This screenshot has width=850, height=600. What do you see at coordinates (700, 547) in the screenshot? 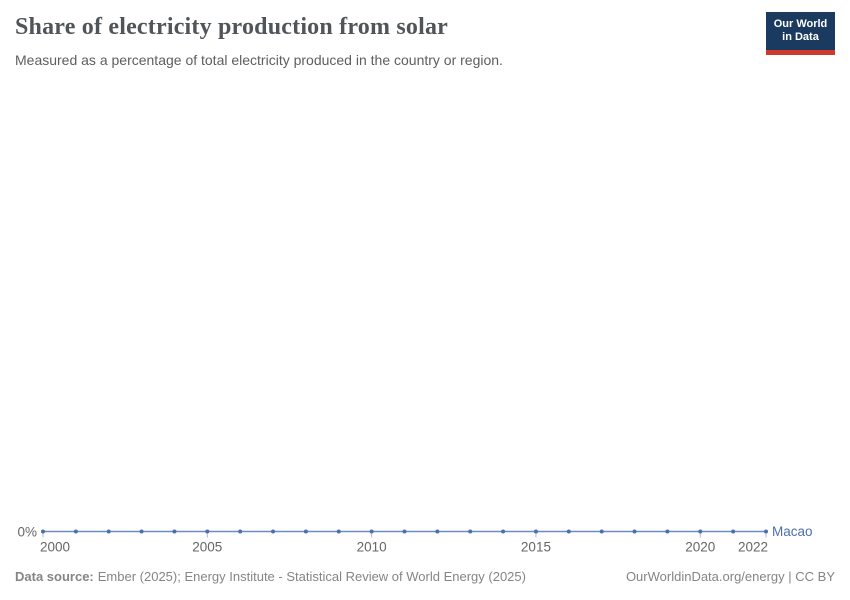
I see `x-axis-tick-label: 2020` at bounding box center [700, 547].